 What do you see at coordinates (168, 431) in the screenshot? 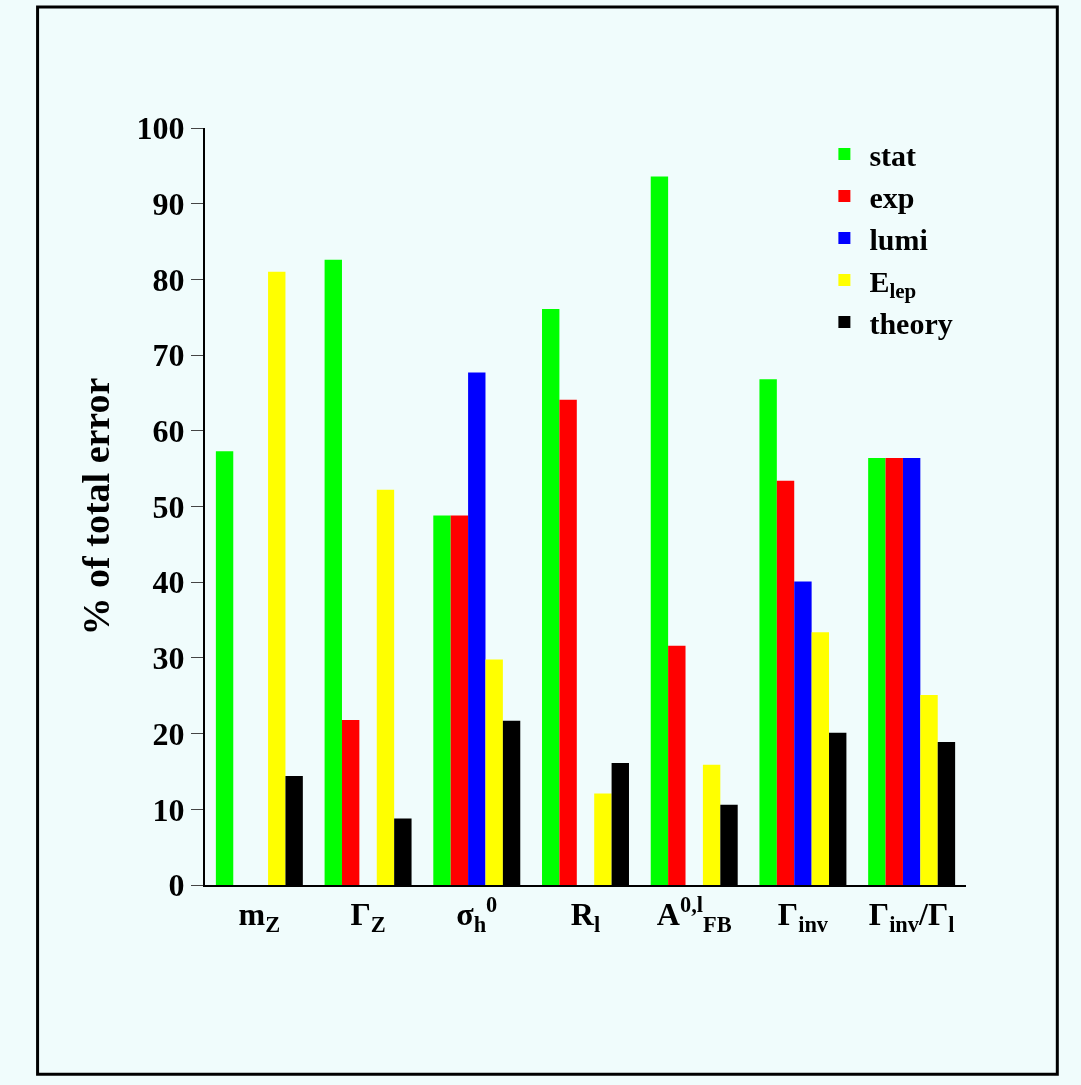
I see `y-tick-label: 60` at bounding box center [168, 431].